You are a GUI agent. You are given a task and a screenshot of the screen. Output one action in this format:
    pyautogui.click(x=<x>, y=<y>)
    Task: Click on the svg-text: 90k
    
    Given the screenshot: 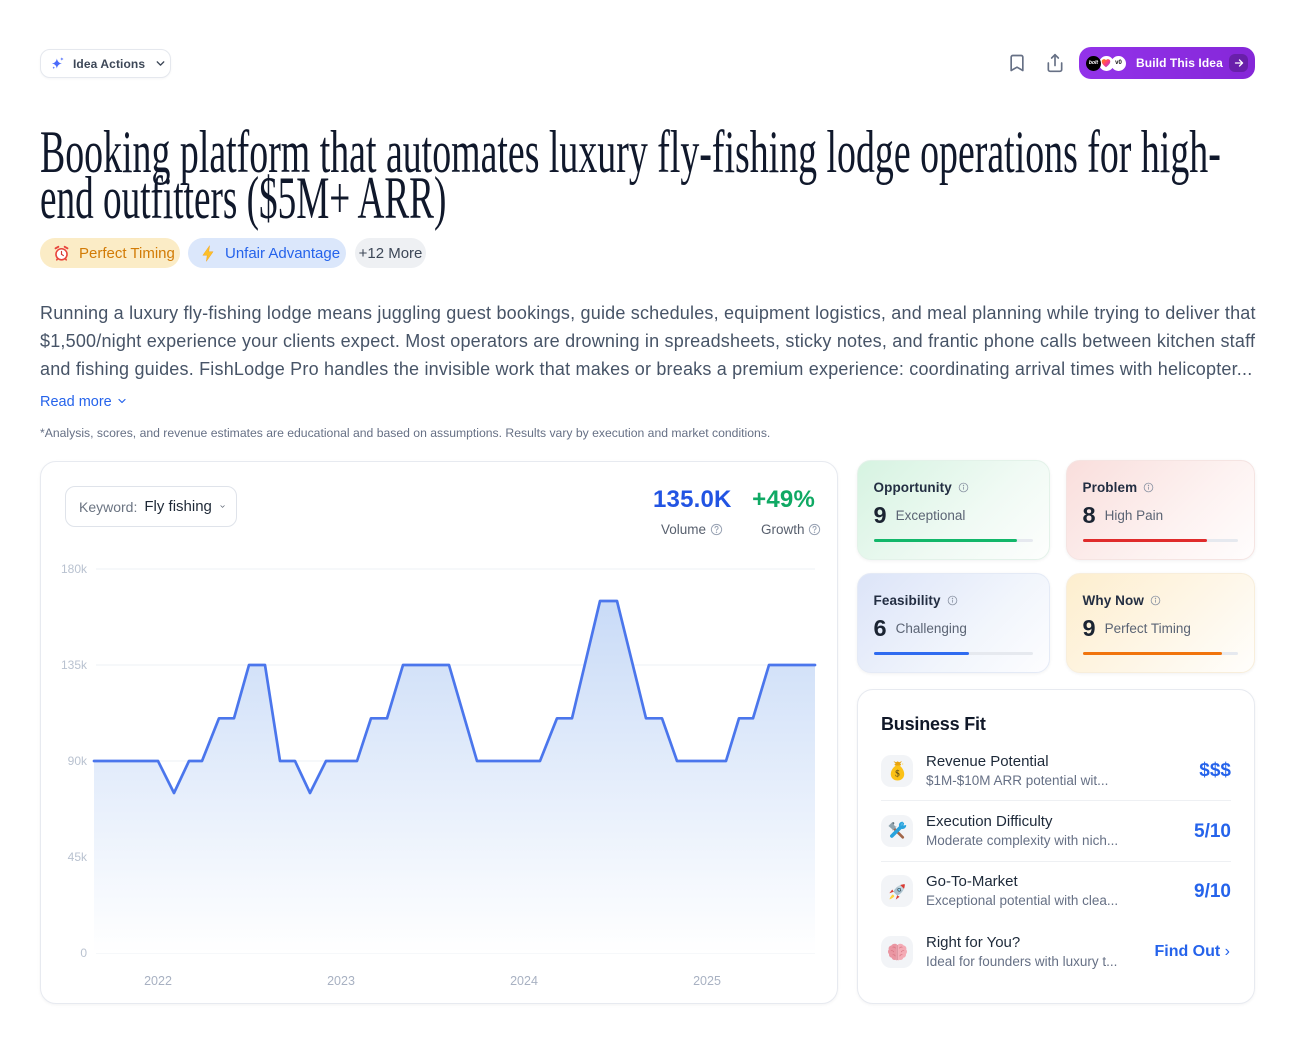 What is the action you would take?
    pyautogui.click(x=78, y=761)
    